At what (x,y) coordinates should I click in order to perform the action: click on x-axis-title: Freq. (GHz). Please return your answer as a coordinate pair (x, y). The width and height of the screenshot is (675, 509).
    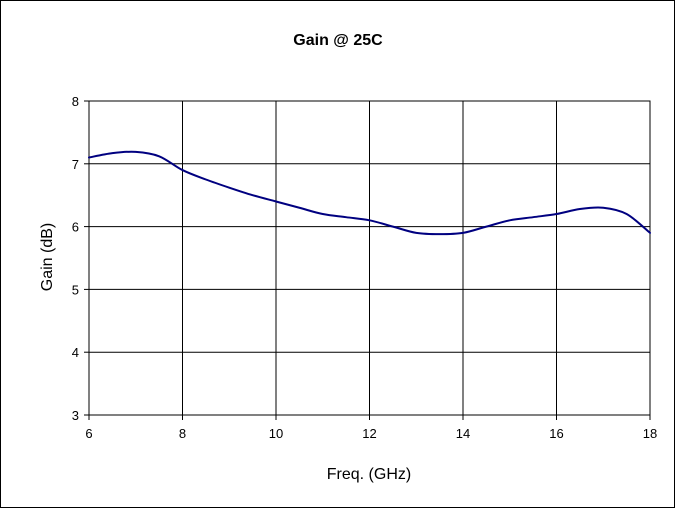
    Looking at the image, I should click on (369, 474).